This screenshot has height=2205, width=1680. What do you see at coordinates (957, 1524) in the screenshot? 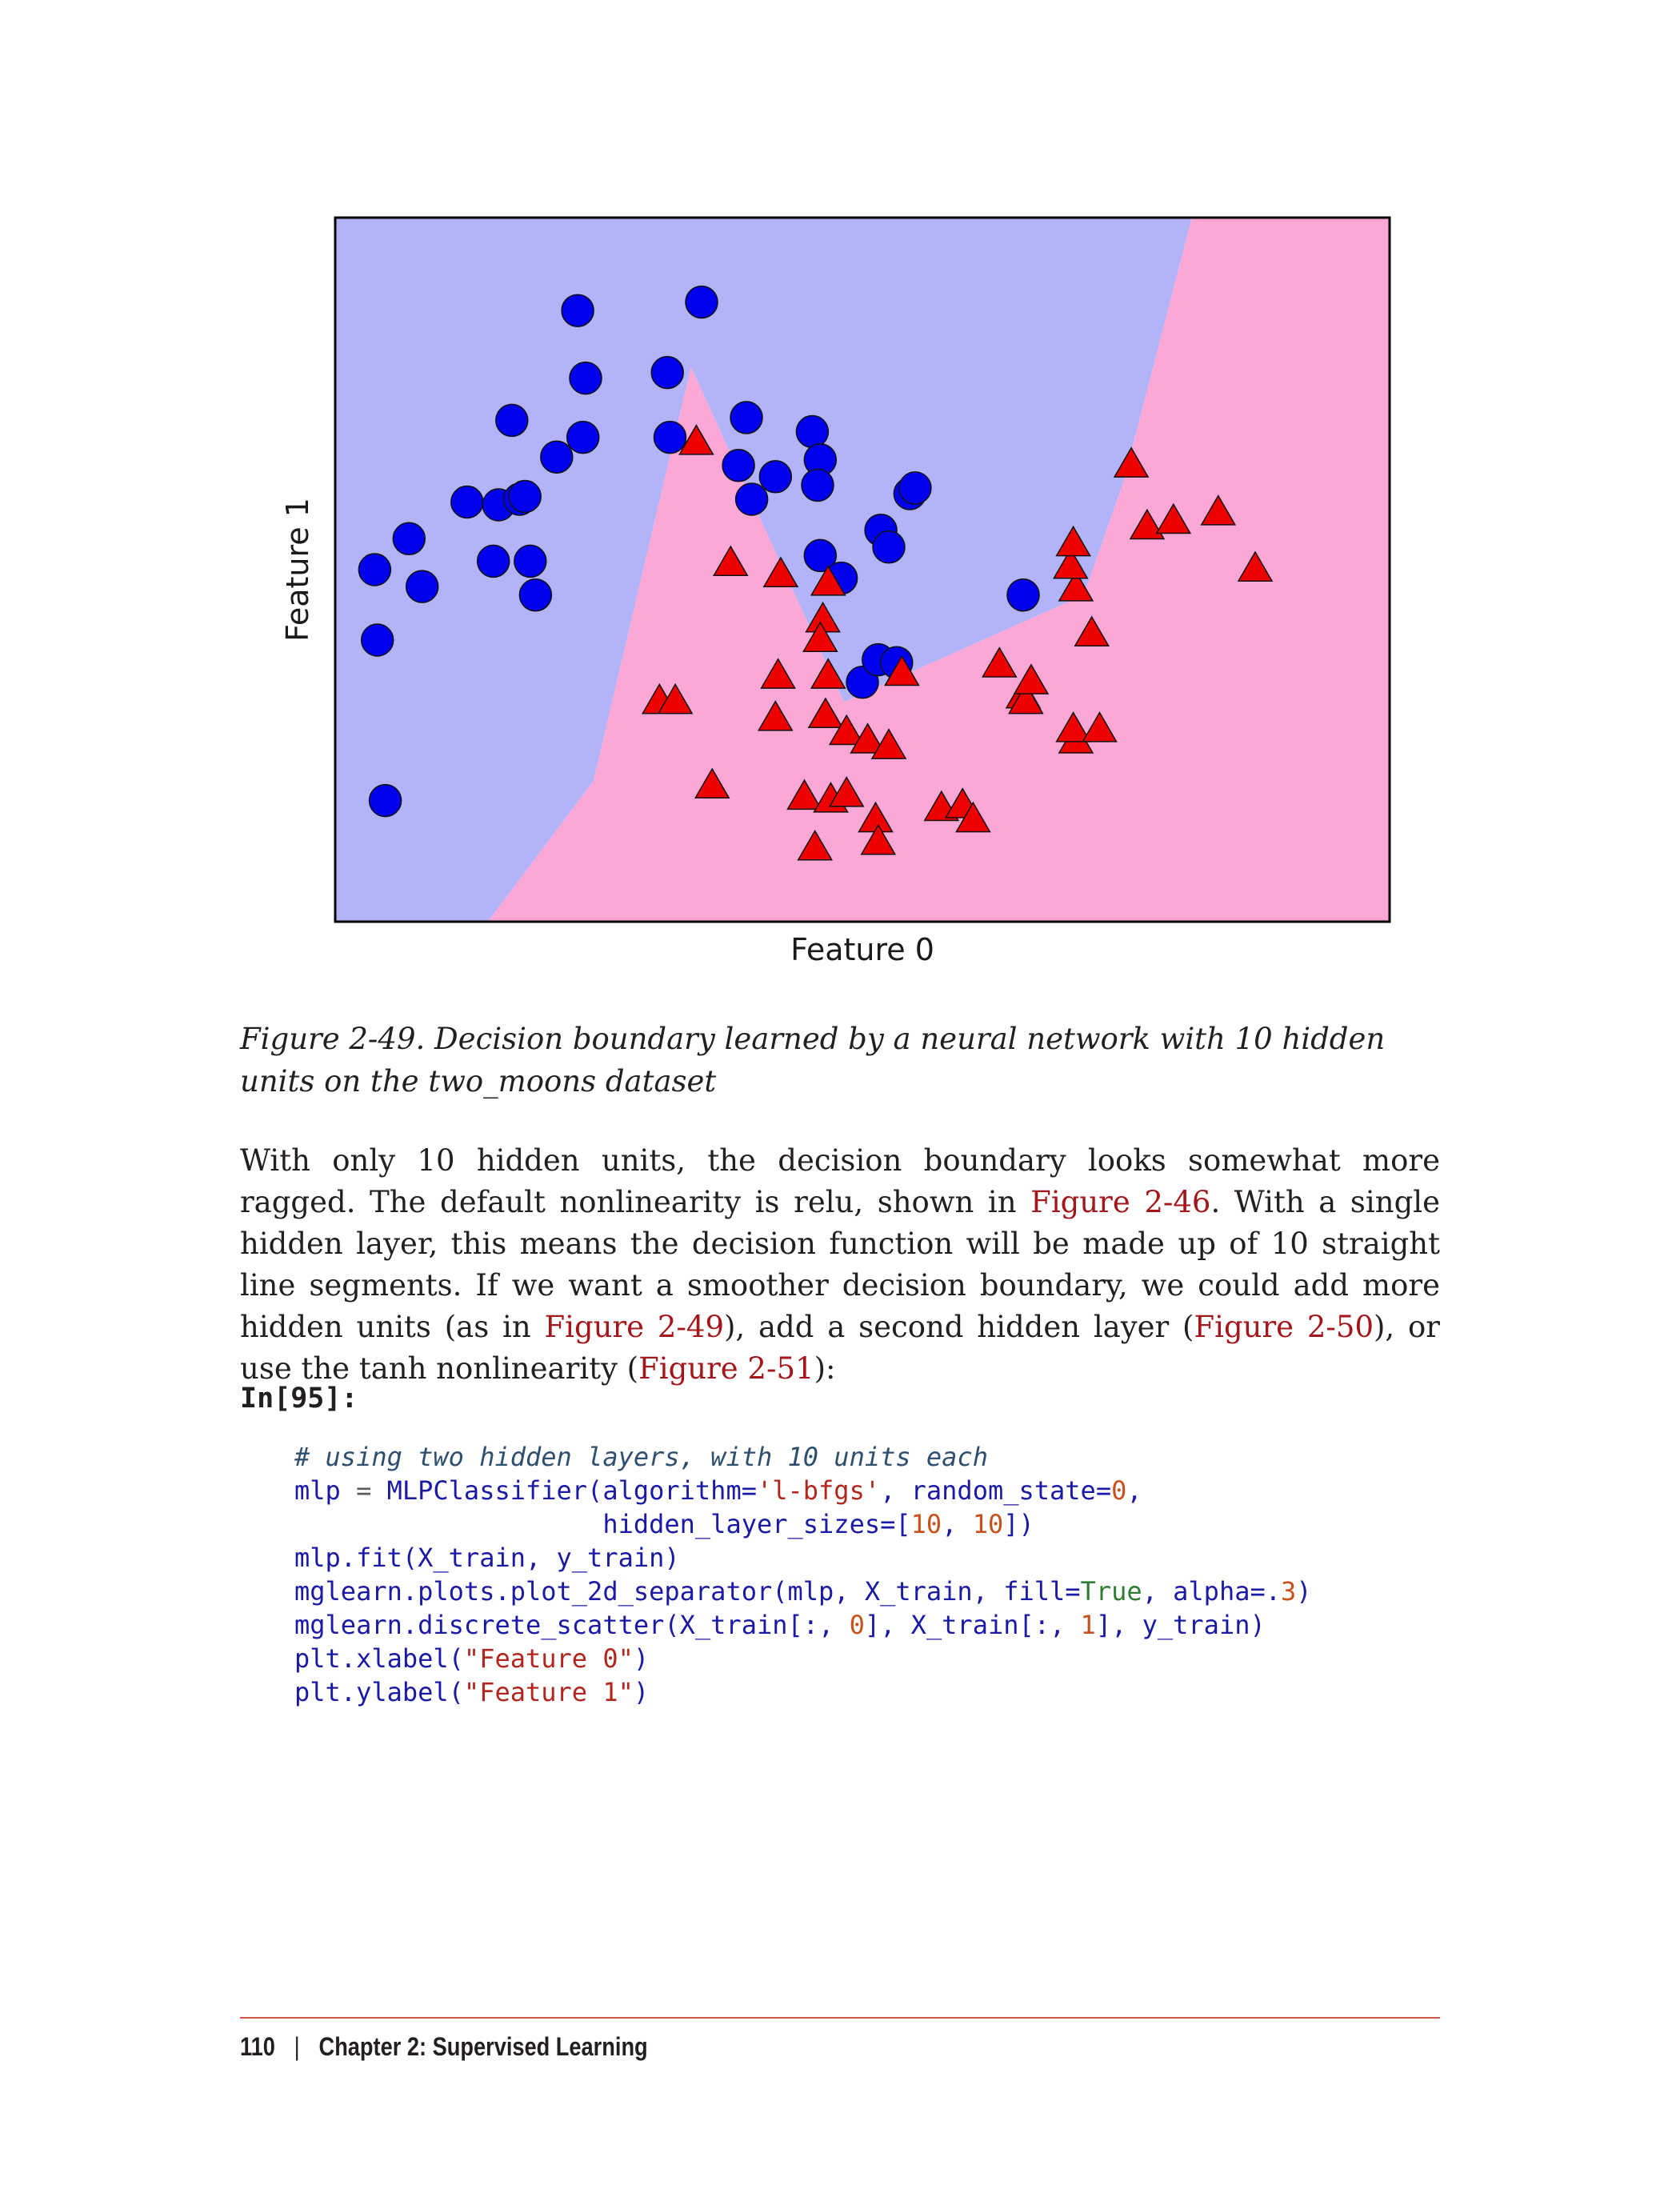
I see `code-token: ,` at bounding box center [957, 1524].